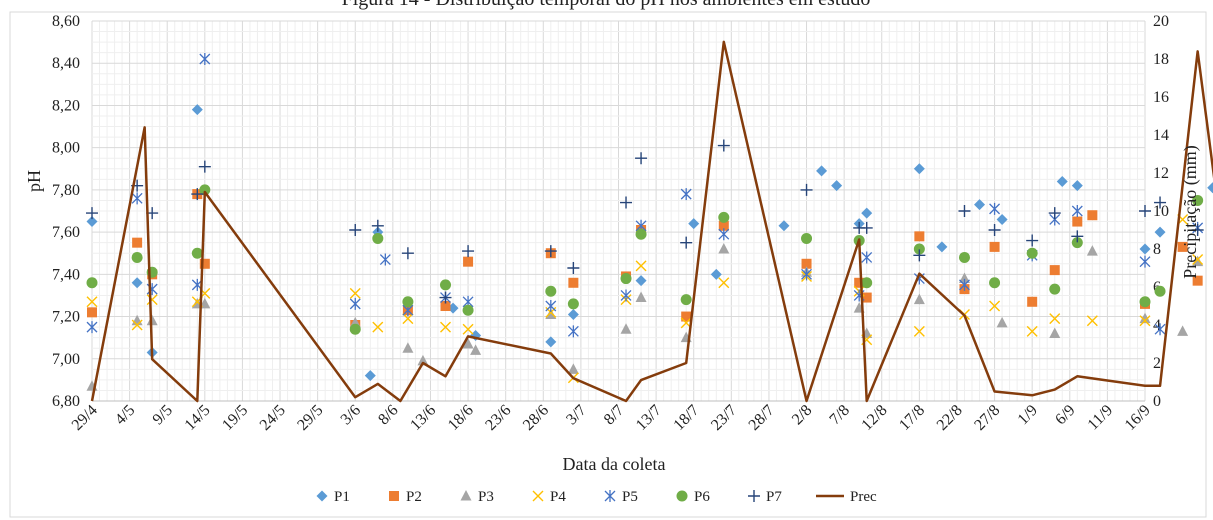 This screenshot has width=1213, height=520. I want to click on legend-label: P7, so click(774, 497).